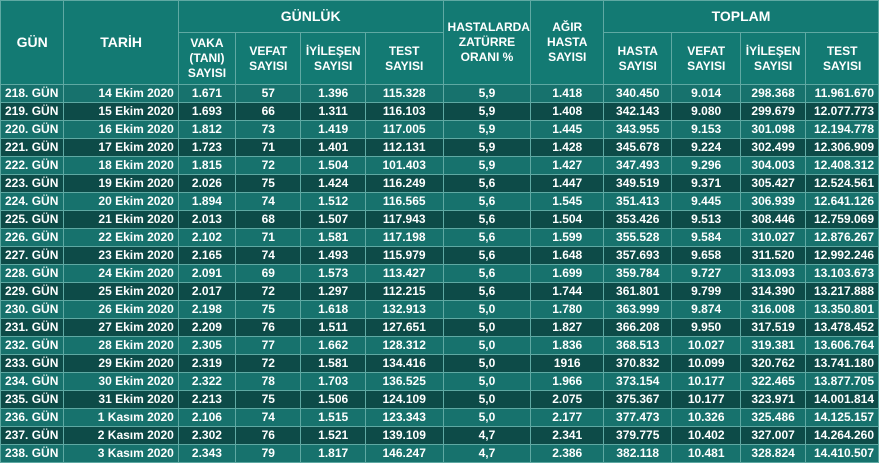  I want to click on cell-total-hasta: 359.784, so click(637, 273).